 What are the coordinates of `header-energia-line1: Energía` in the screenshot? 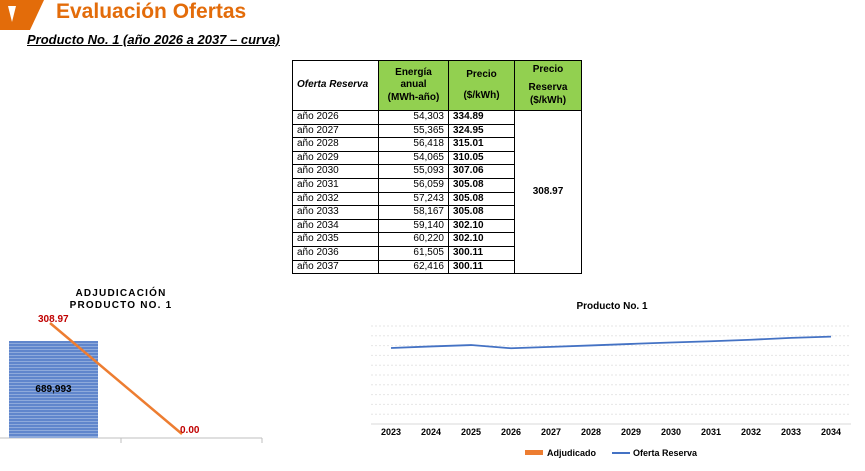 It's located at (413, 72).